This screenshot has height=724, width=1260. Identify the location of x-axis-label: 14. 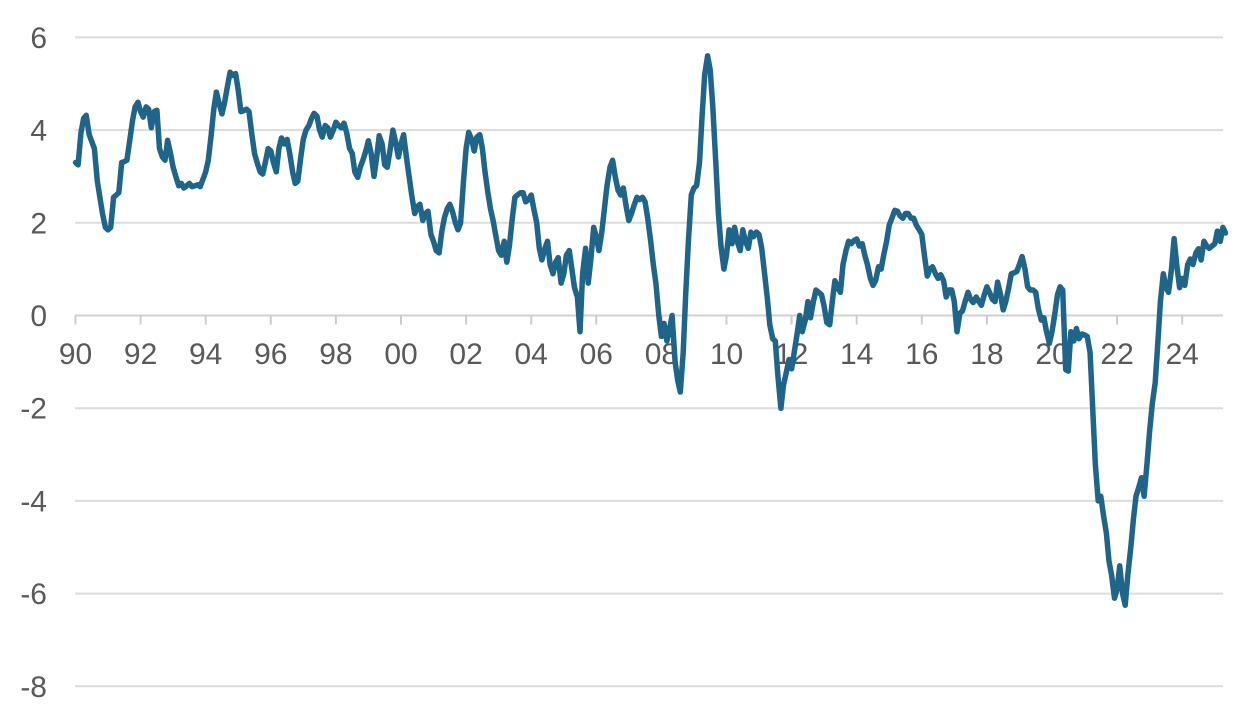
(856, 354).